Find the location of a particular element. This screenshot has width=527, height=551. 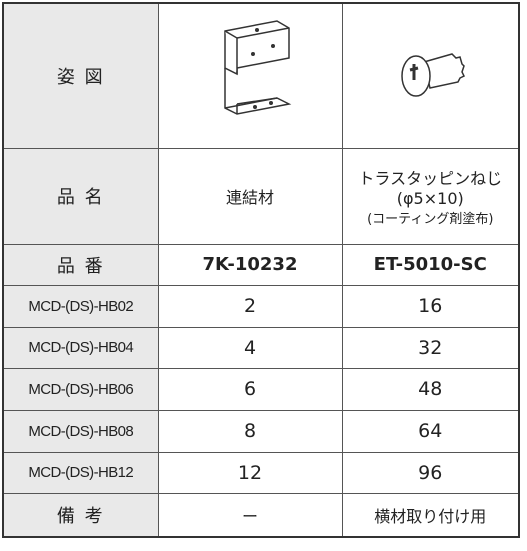

table-cell: 6 is located at coordinates (250, 389).